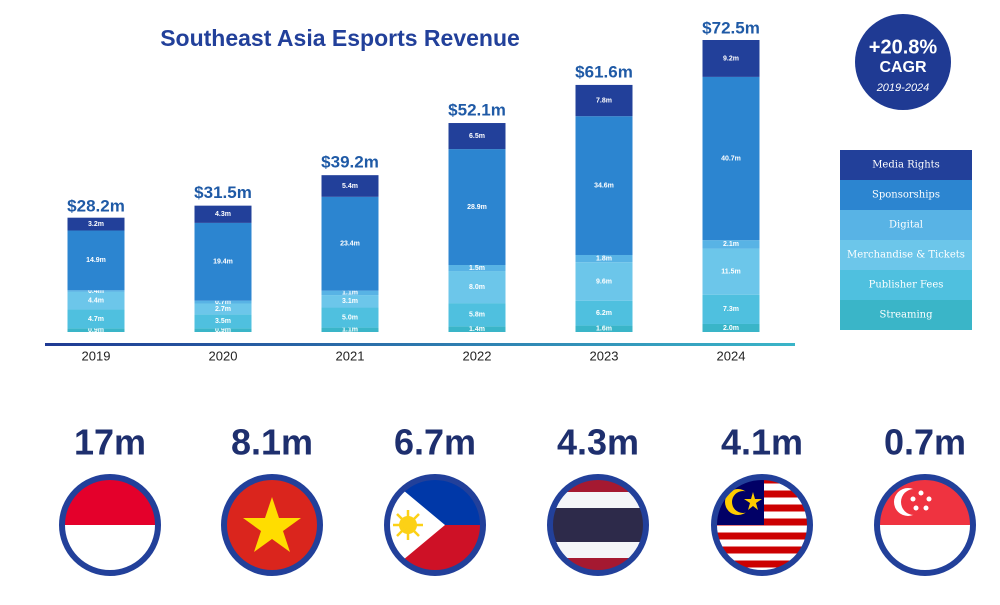  I want to click on badge-value: +20.8%, so click(903, 47).